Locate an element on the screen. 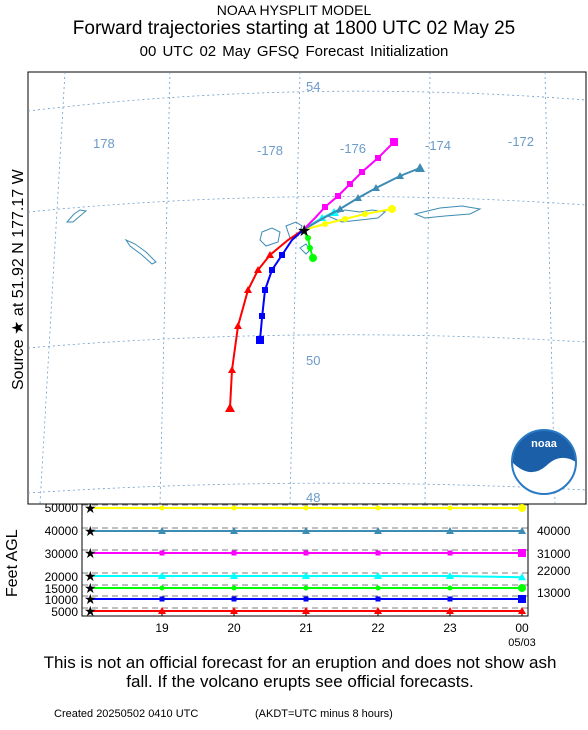 The height and width of the screenshot is (730, 588). ytick-15000: 15000 is located at coordinates (62, 589).